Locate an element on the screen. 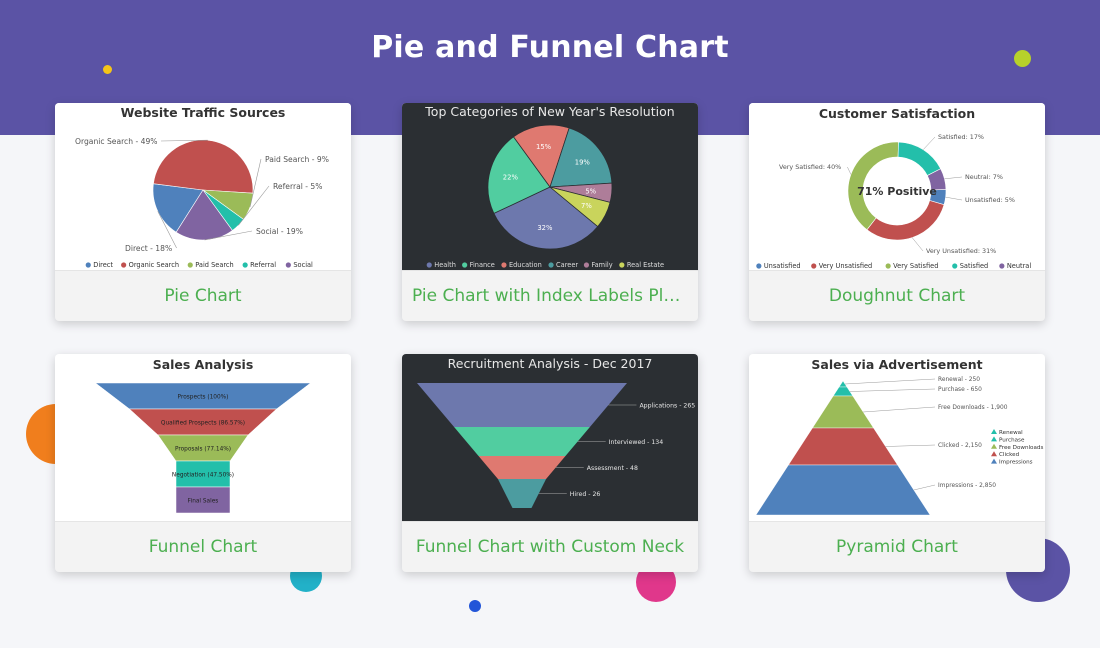  legend-label: Unsatisfied is located at coordinates (782, 266).